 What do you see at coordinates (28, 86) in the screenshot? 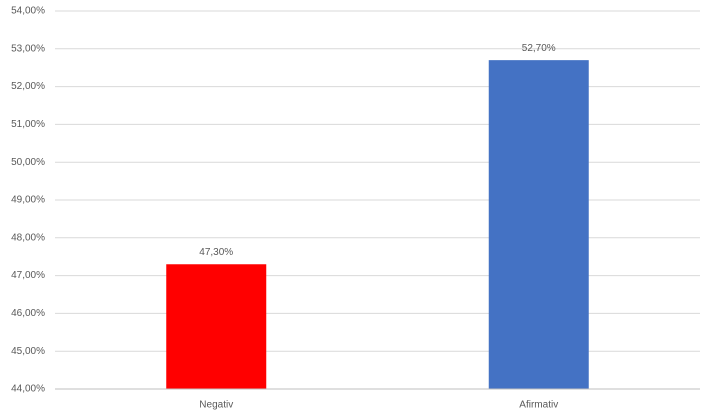
I see `y-tick-label: 52,00%` at bounding box center [28, 86].